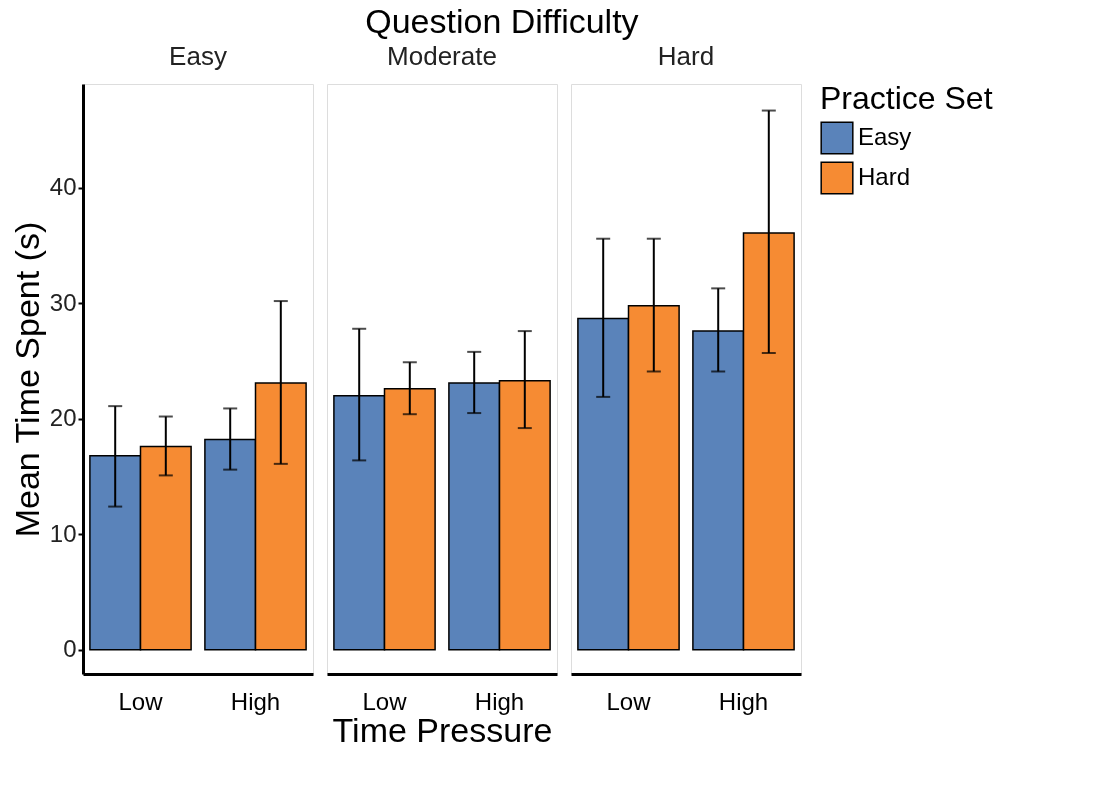 This screenshot has width=1110, height=808. Describe the element at coordinates (63, 418) in the screenshot. I see `y-tick-label: 20` at that location.